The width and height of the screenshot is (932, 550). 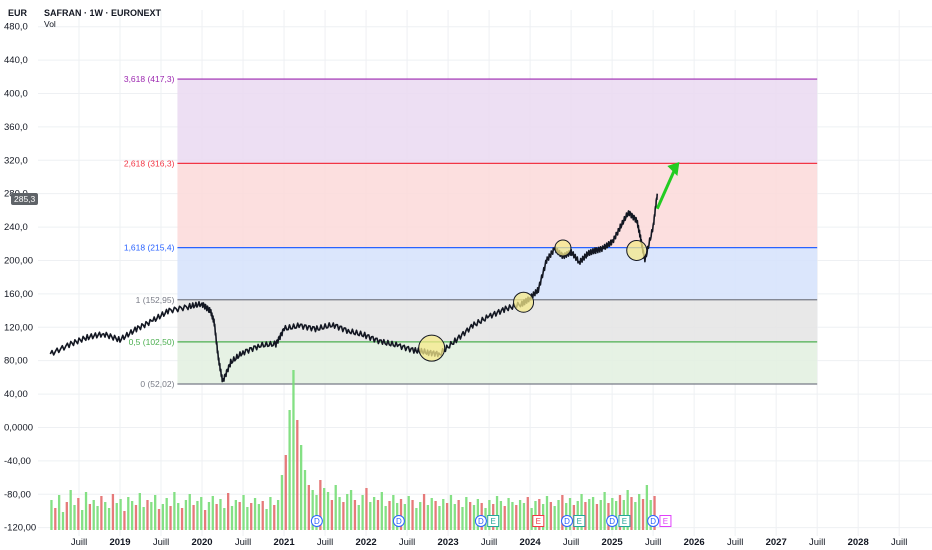 What do you see at coordinates (612, 521) in the screenshot?
I see `dividend-marker` at bounding box center [612, 521].